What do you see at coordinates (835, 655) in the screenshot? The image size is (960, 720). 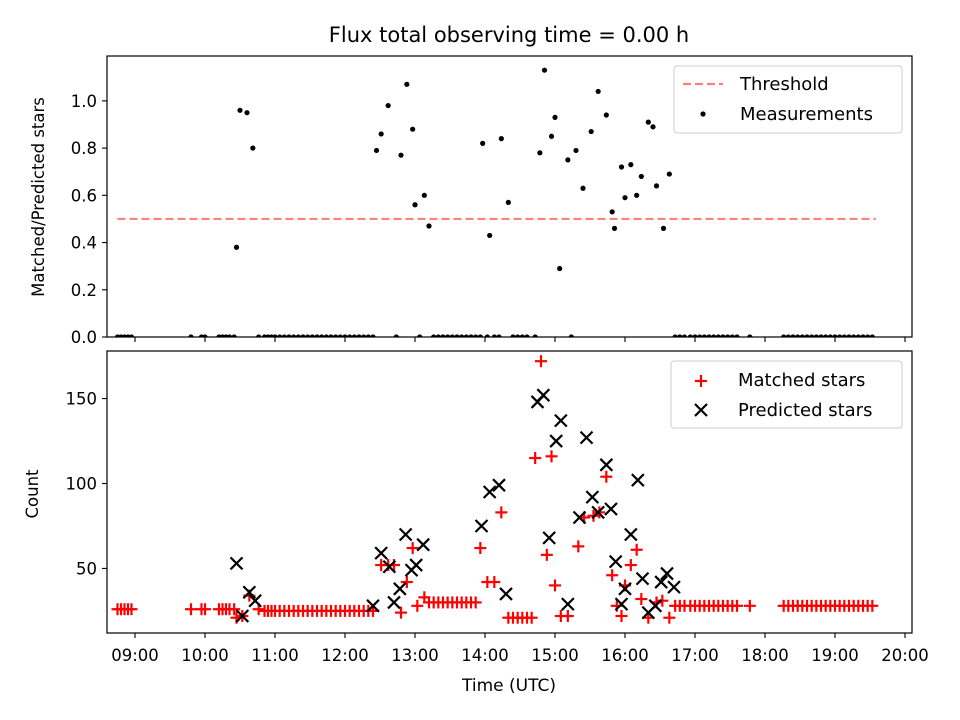 I see `x-tick-label: 19:00` at bounding box center [835, 655].